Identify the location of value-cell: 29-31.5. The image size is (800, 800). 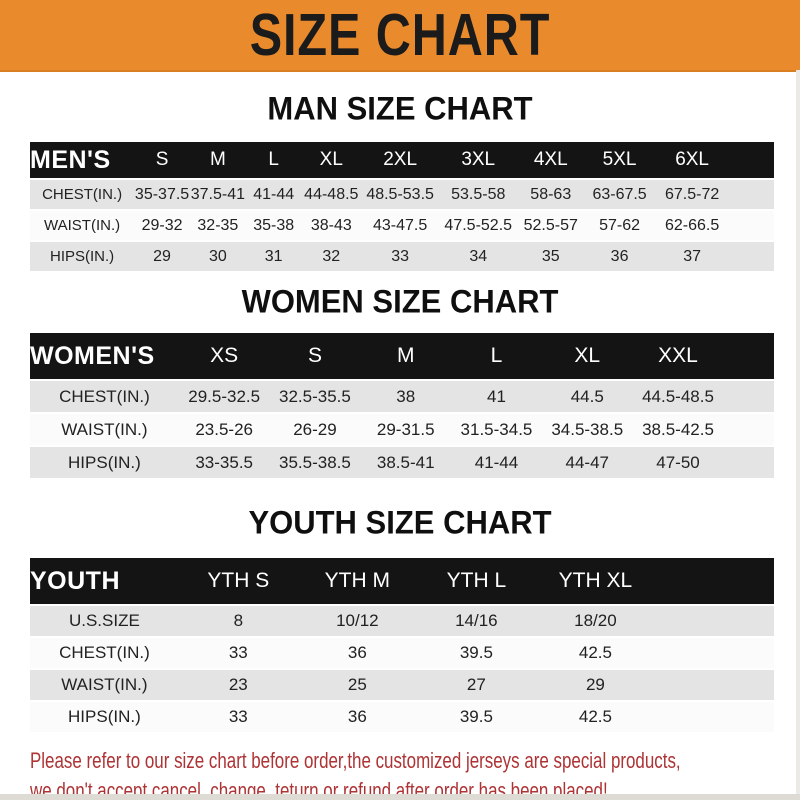
(405, 429).